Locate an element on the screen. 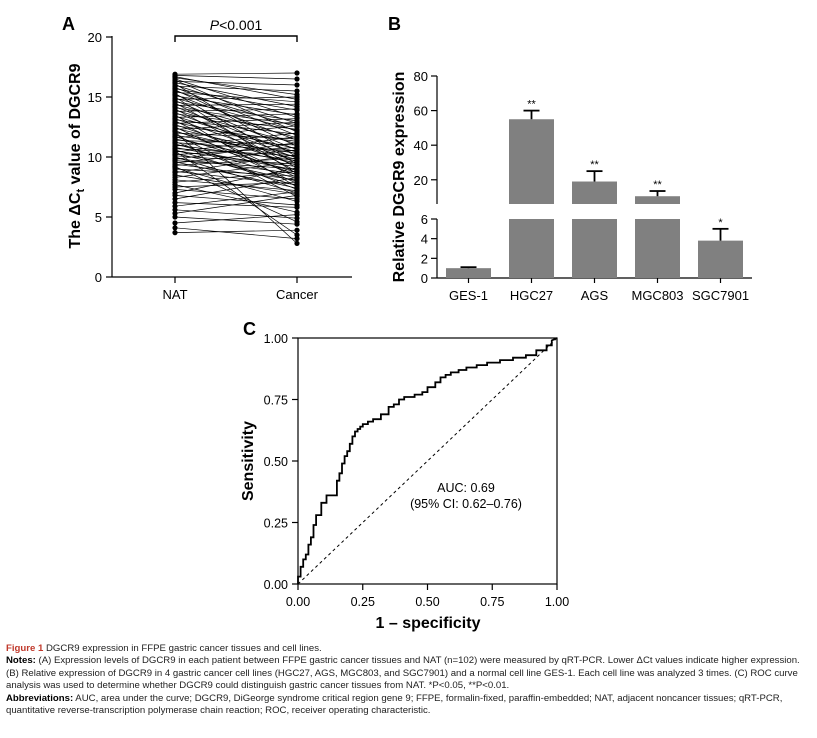 Image resolution: width=817 pixels, height=738 pixels. panel-c-roc-curve is located at coordinates (427, 460).